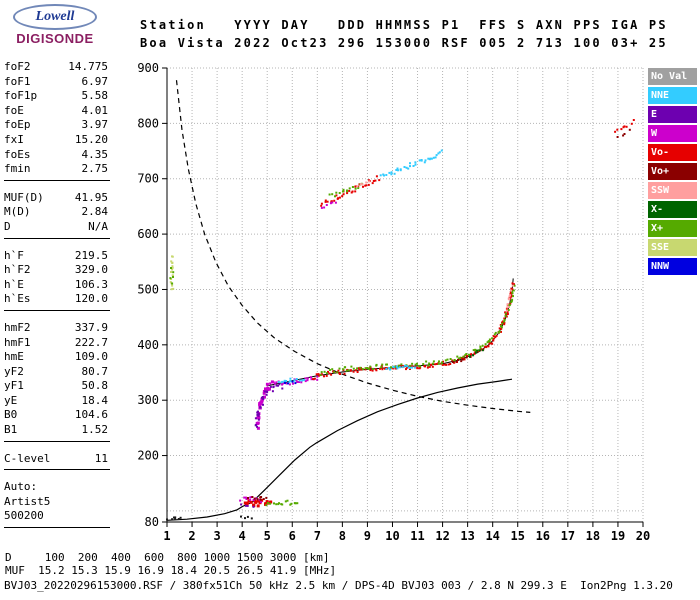 This screenshot has width=700, height=600. What do you see at coordinates (509, 298) in the screenshot?
I see `echo-trace-f-top-pink` at bounding box center [509, 298].